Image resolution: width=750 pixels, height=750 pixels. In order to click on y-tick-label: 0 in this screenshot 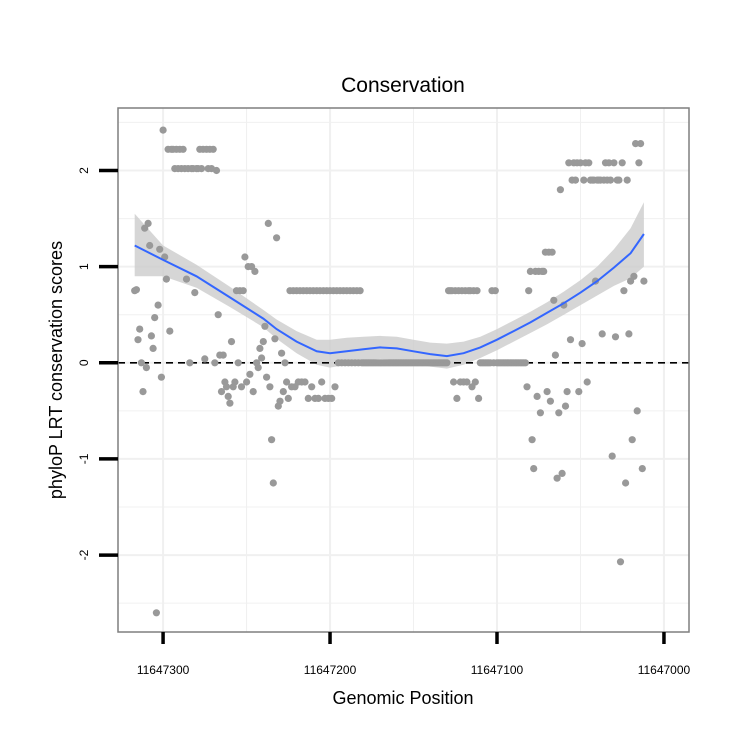, I will do `click(84, 362)`.